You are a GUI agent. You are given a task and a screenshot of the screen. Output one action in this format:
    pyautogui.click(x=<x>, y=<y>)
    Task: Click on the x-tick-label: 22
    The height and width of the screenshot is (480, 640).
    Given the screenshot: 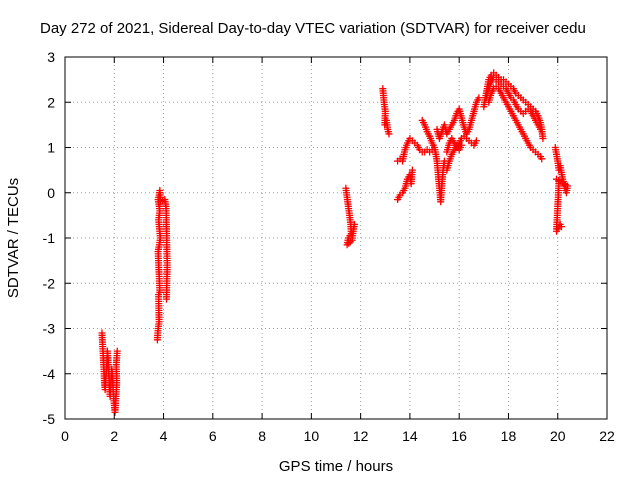 What is the action you would take?
    pyautogui.click(x=607, y=436)
    